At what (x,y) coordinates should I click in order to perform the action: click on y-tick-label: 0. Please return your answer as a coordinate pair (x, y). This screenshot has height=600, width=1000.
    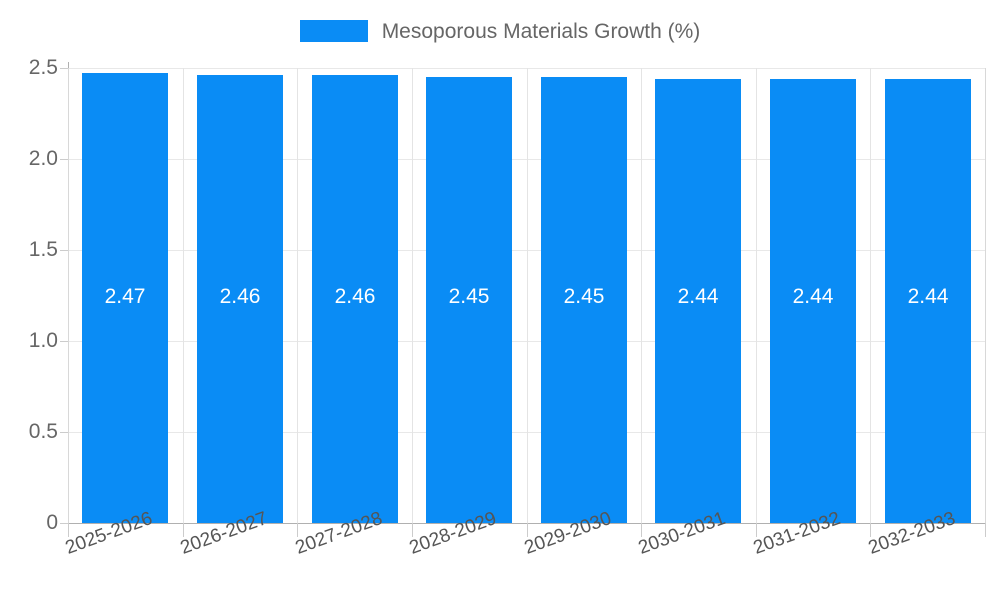
    Looking at the image, I should click on (52, 522).